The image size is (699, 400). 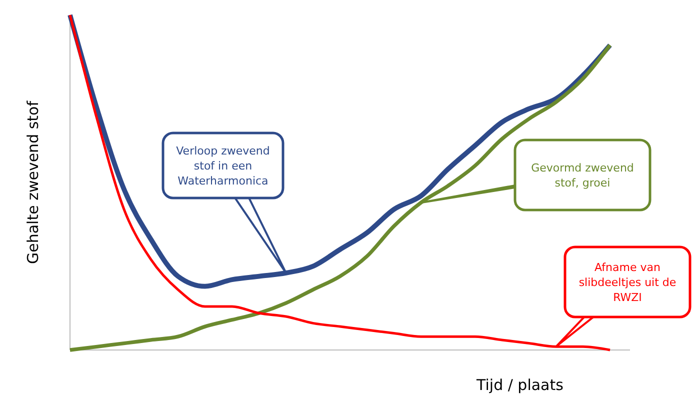 I want to click on x-axis-title: Tijd / plaats, so click(x=520, y=385).